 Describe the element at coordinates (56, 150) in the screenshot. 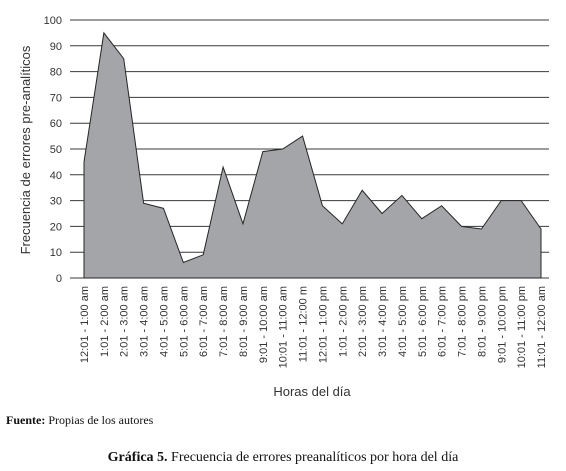

I see `y-tick-label: 50` at that location.